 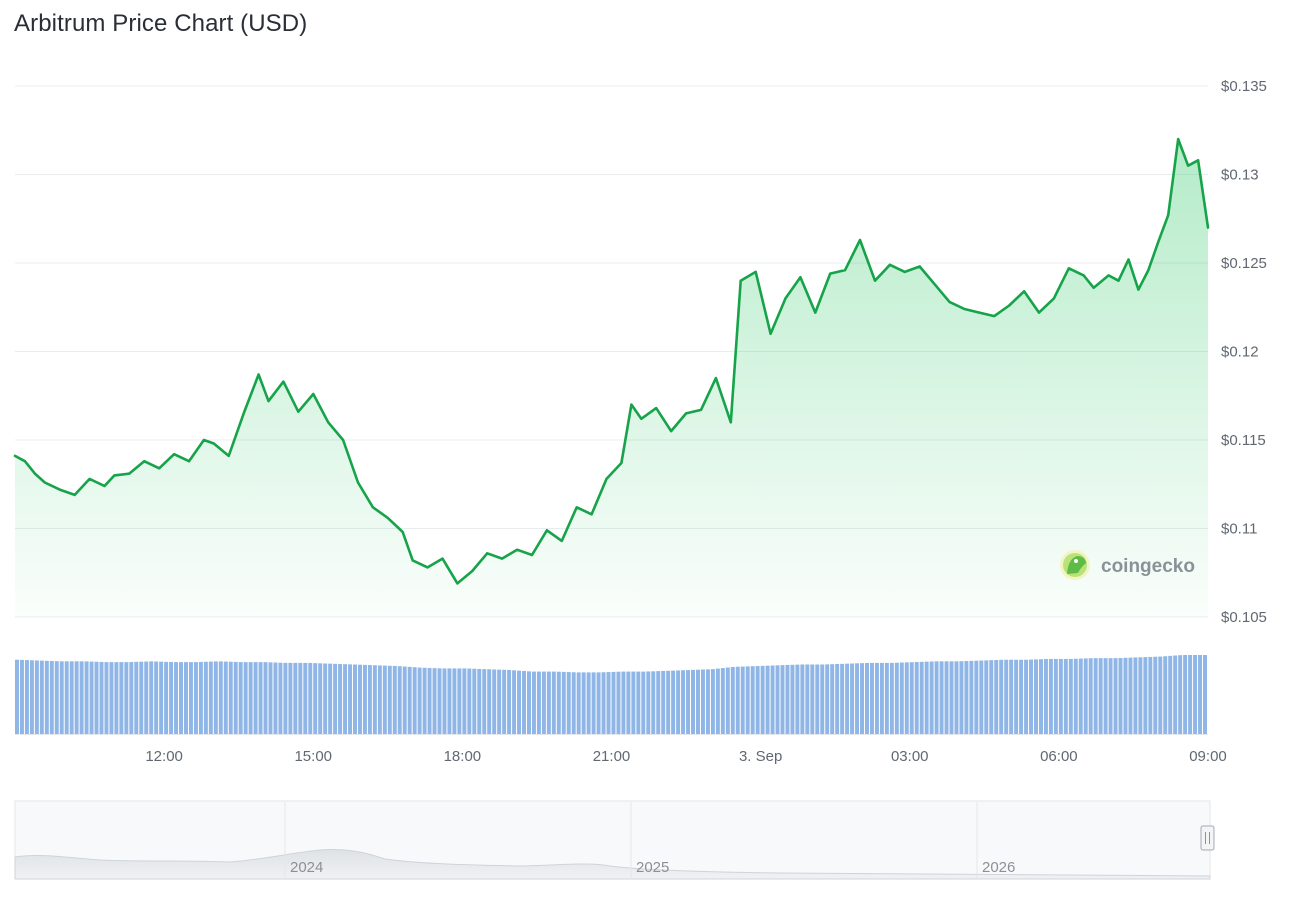 I want to click on y-tick-label: $0.13, so click(x=1240, y=175).